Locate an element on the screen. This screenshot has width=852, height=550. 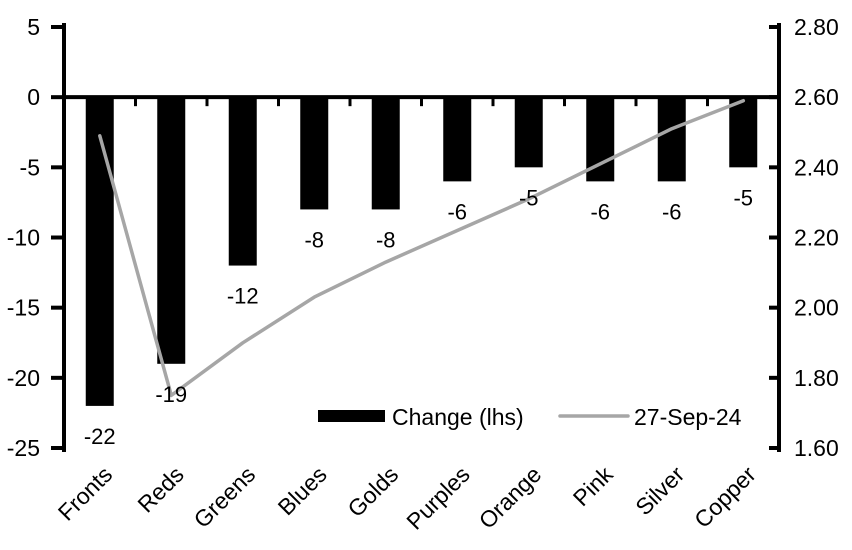
tick-label-left: 5 is located at coordinates (33, 27).